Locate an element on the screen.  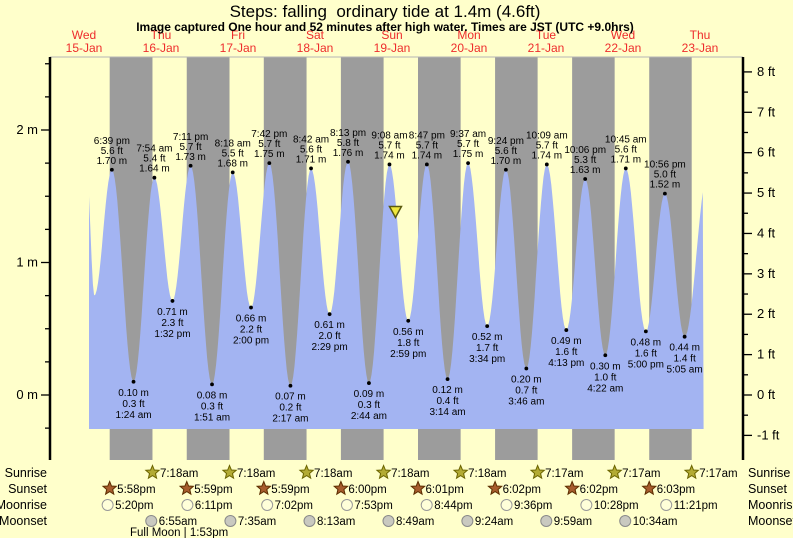
left-axis-label: 1 m is located at coordinates (27, 262).